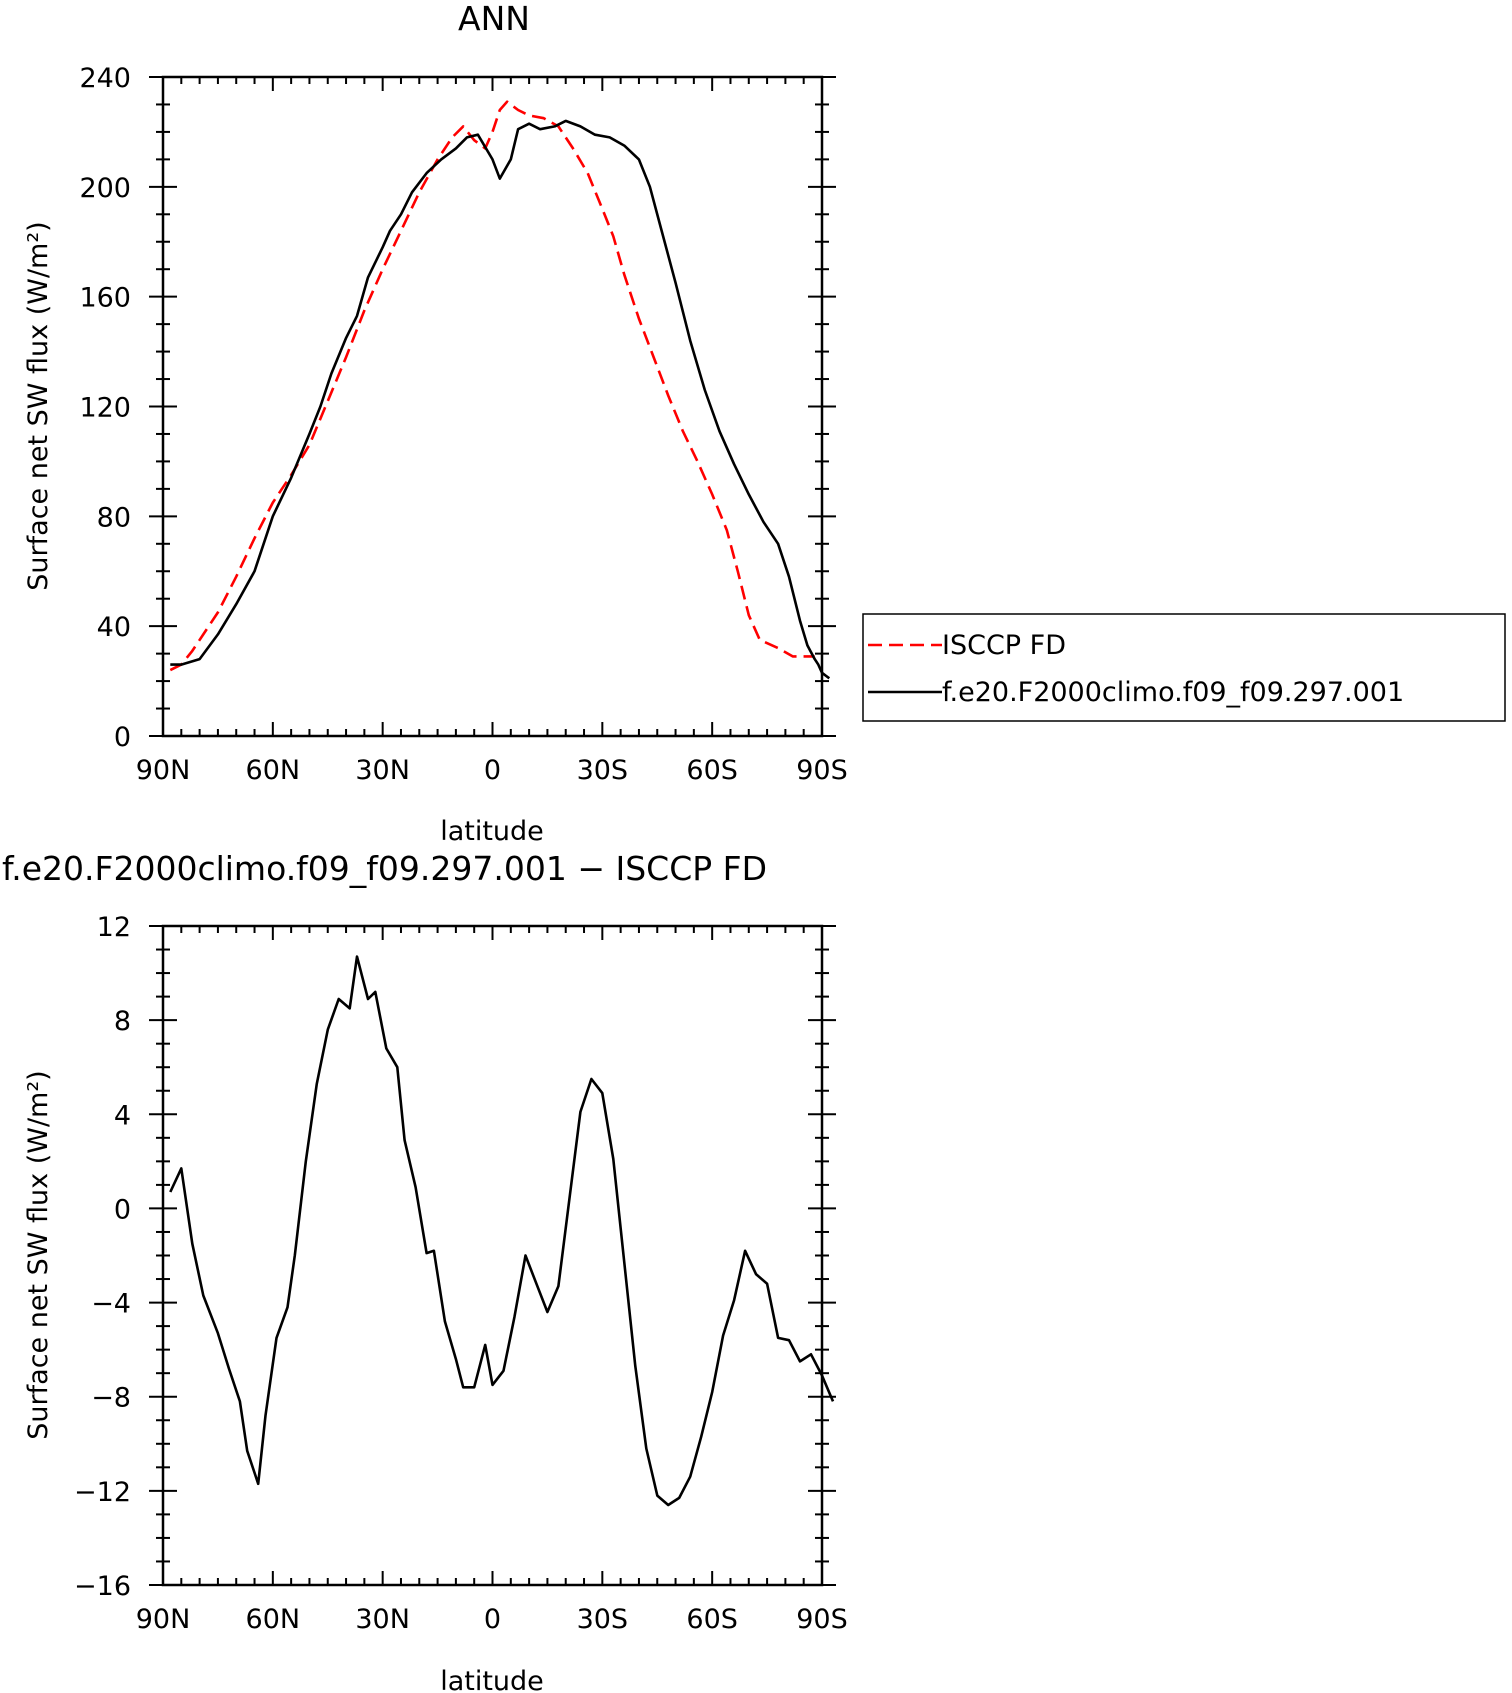  I want to click on bottom-x-tick-label: 90S, so click(822, 1619).